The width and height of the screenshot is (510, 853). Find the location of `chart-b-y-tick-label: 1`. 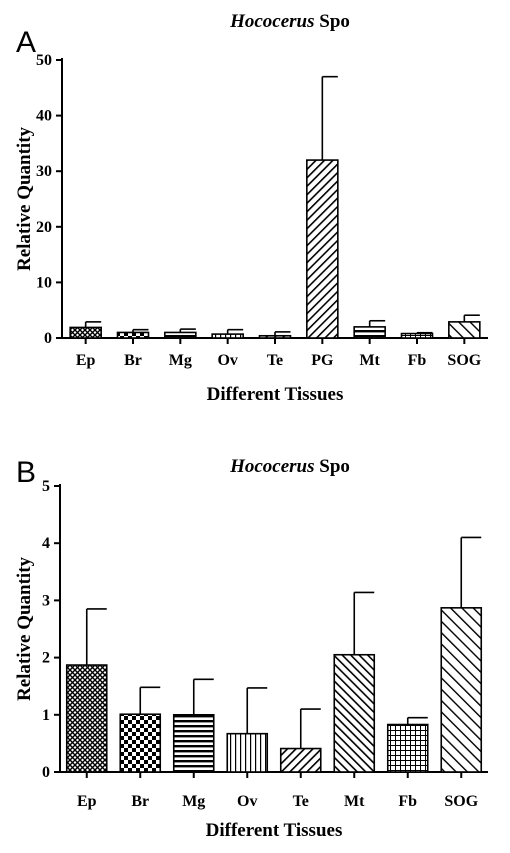

chart-b-y-tick-label: 1 is located at coordinates (46, 715).